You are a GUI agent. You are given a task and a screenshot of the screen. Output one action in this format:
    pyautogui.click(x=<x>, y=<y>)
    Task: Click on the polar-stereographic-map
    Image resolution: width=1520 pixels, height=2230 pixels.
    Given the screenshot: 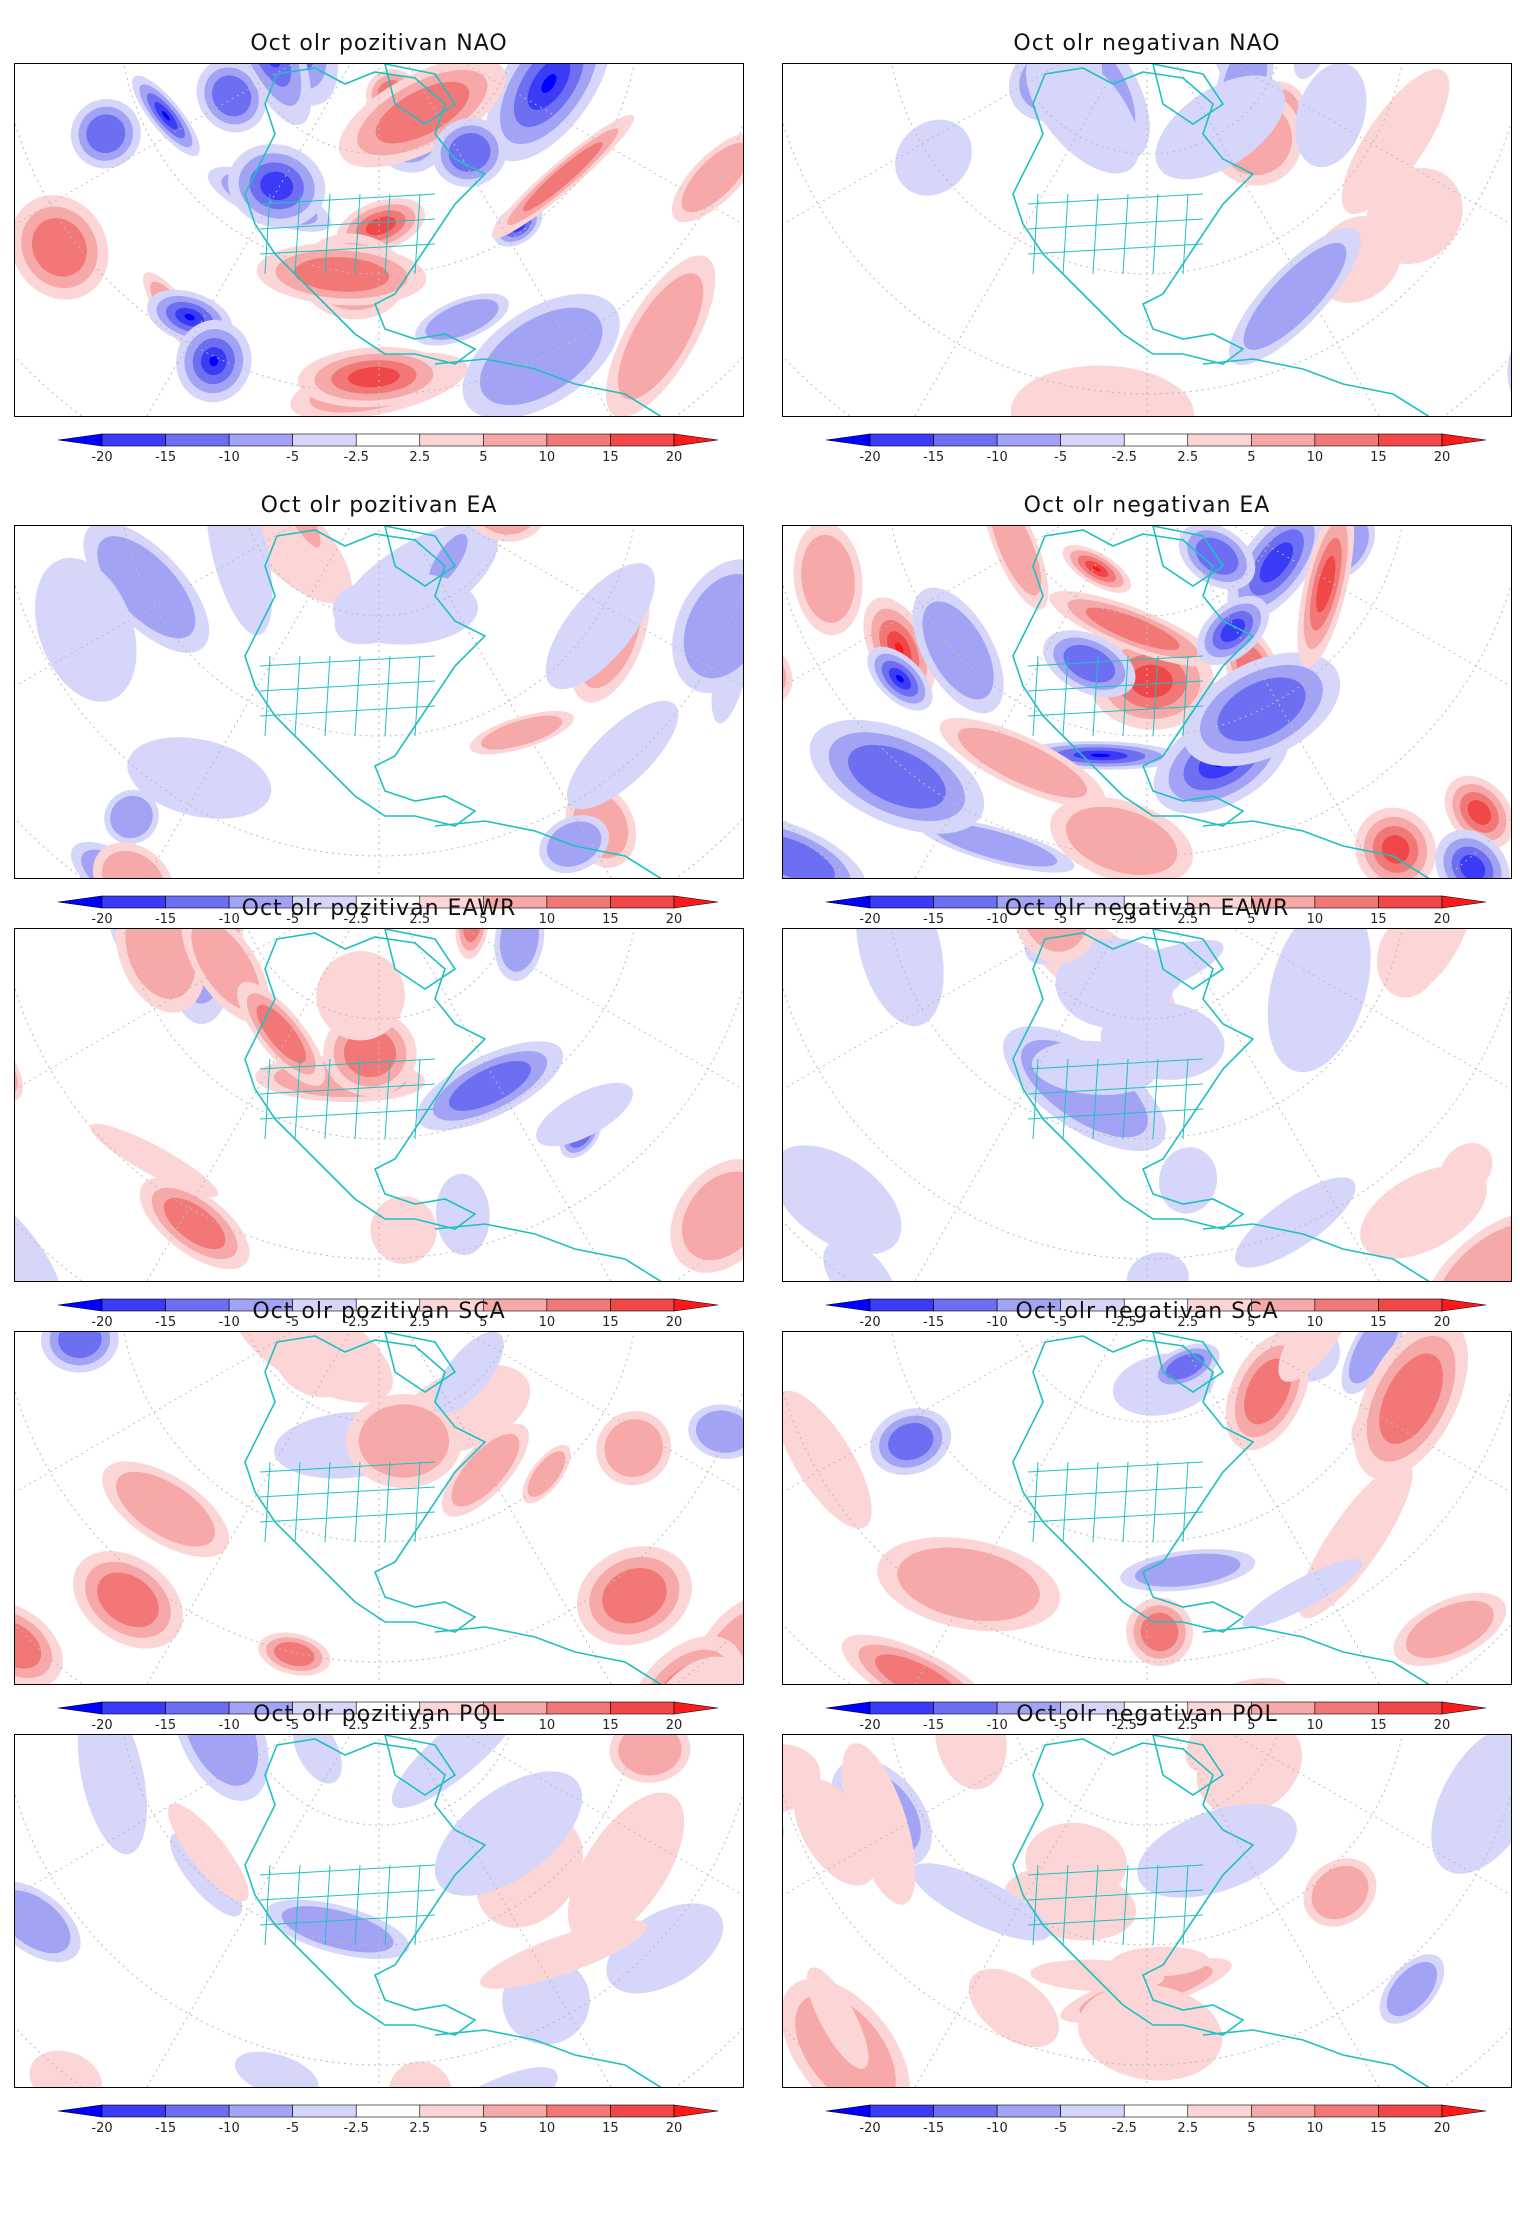 What is the action you would take?
    pyautogui.click(x=1147, y=702)
    